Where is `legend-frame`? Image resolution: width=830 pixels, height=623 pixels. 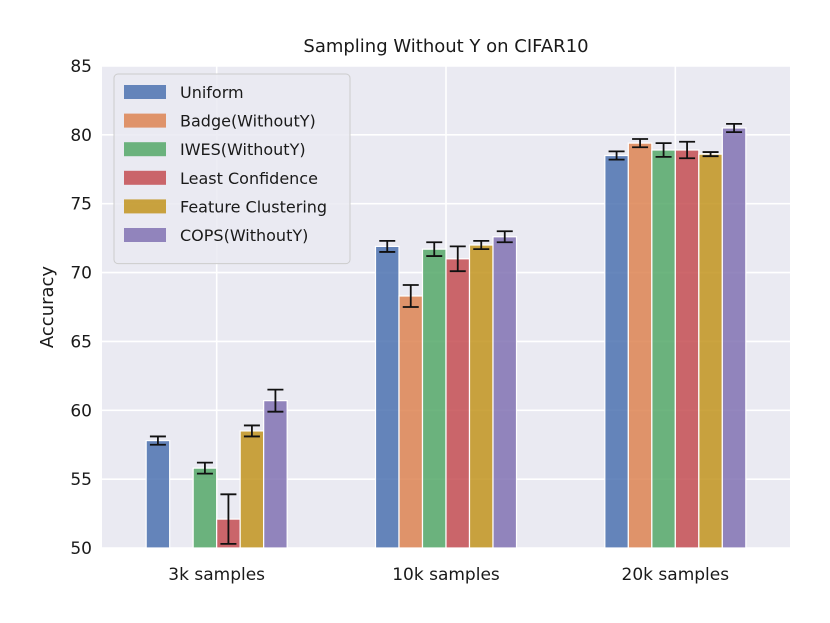 legend-frame is located at coordinates (232, 169).